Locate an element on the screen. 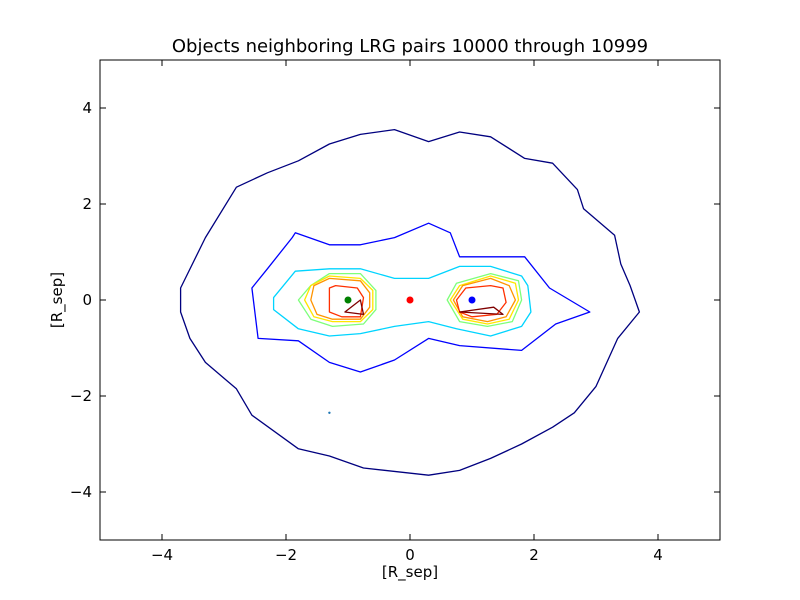  x-tick-label-2: 0 is located at coordinates (410, 555).